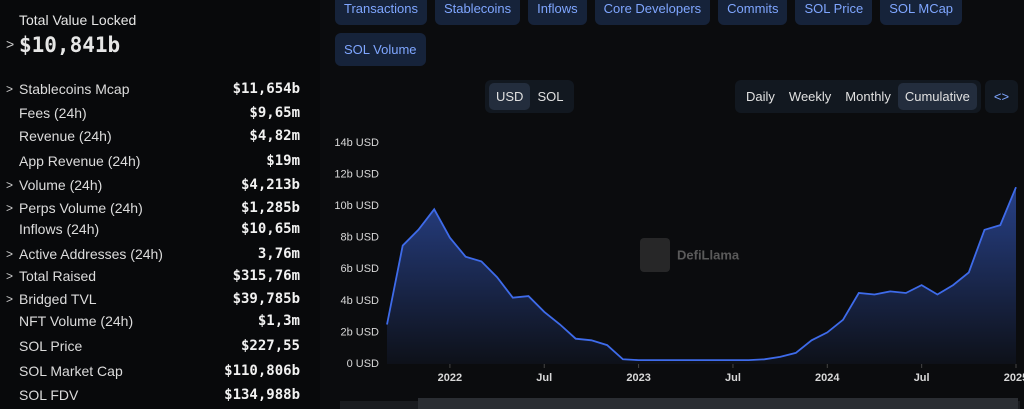  I want to click on y-tick-label: 6b USD, so click(359, 269).